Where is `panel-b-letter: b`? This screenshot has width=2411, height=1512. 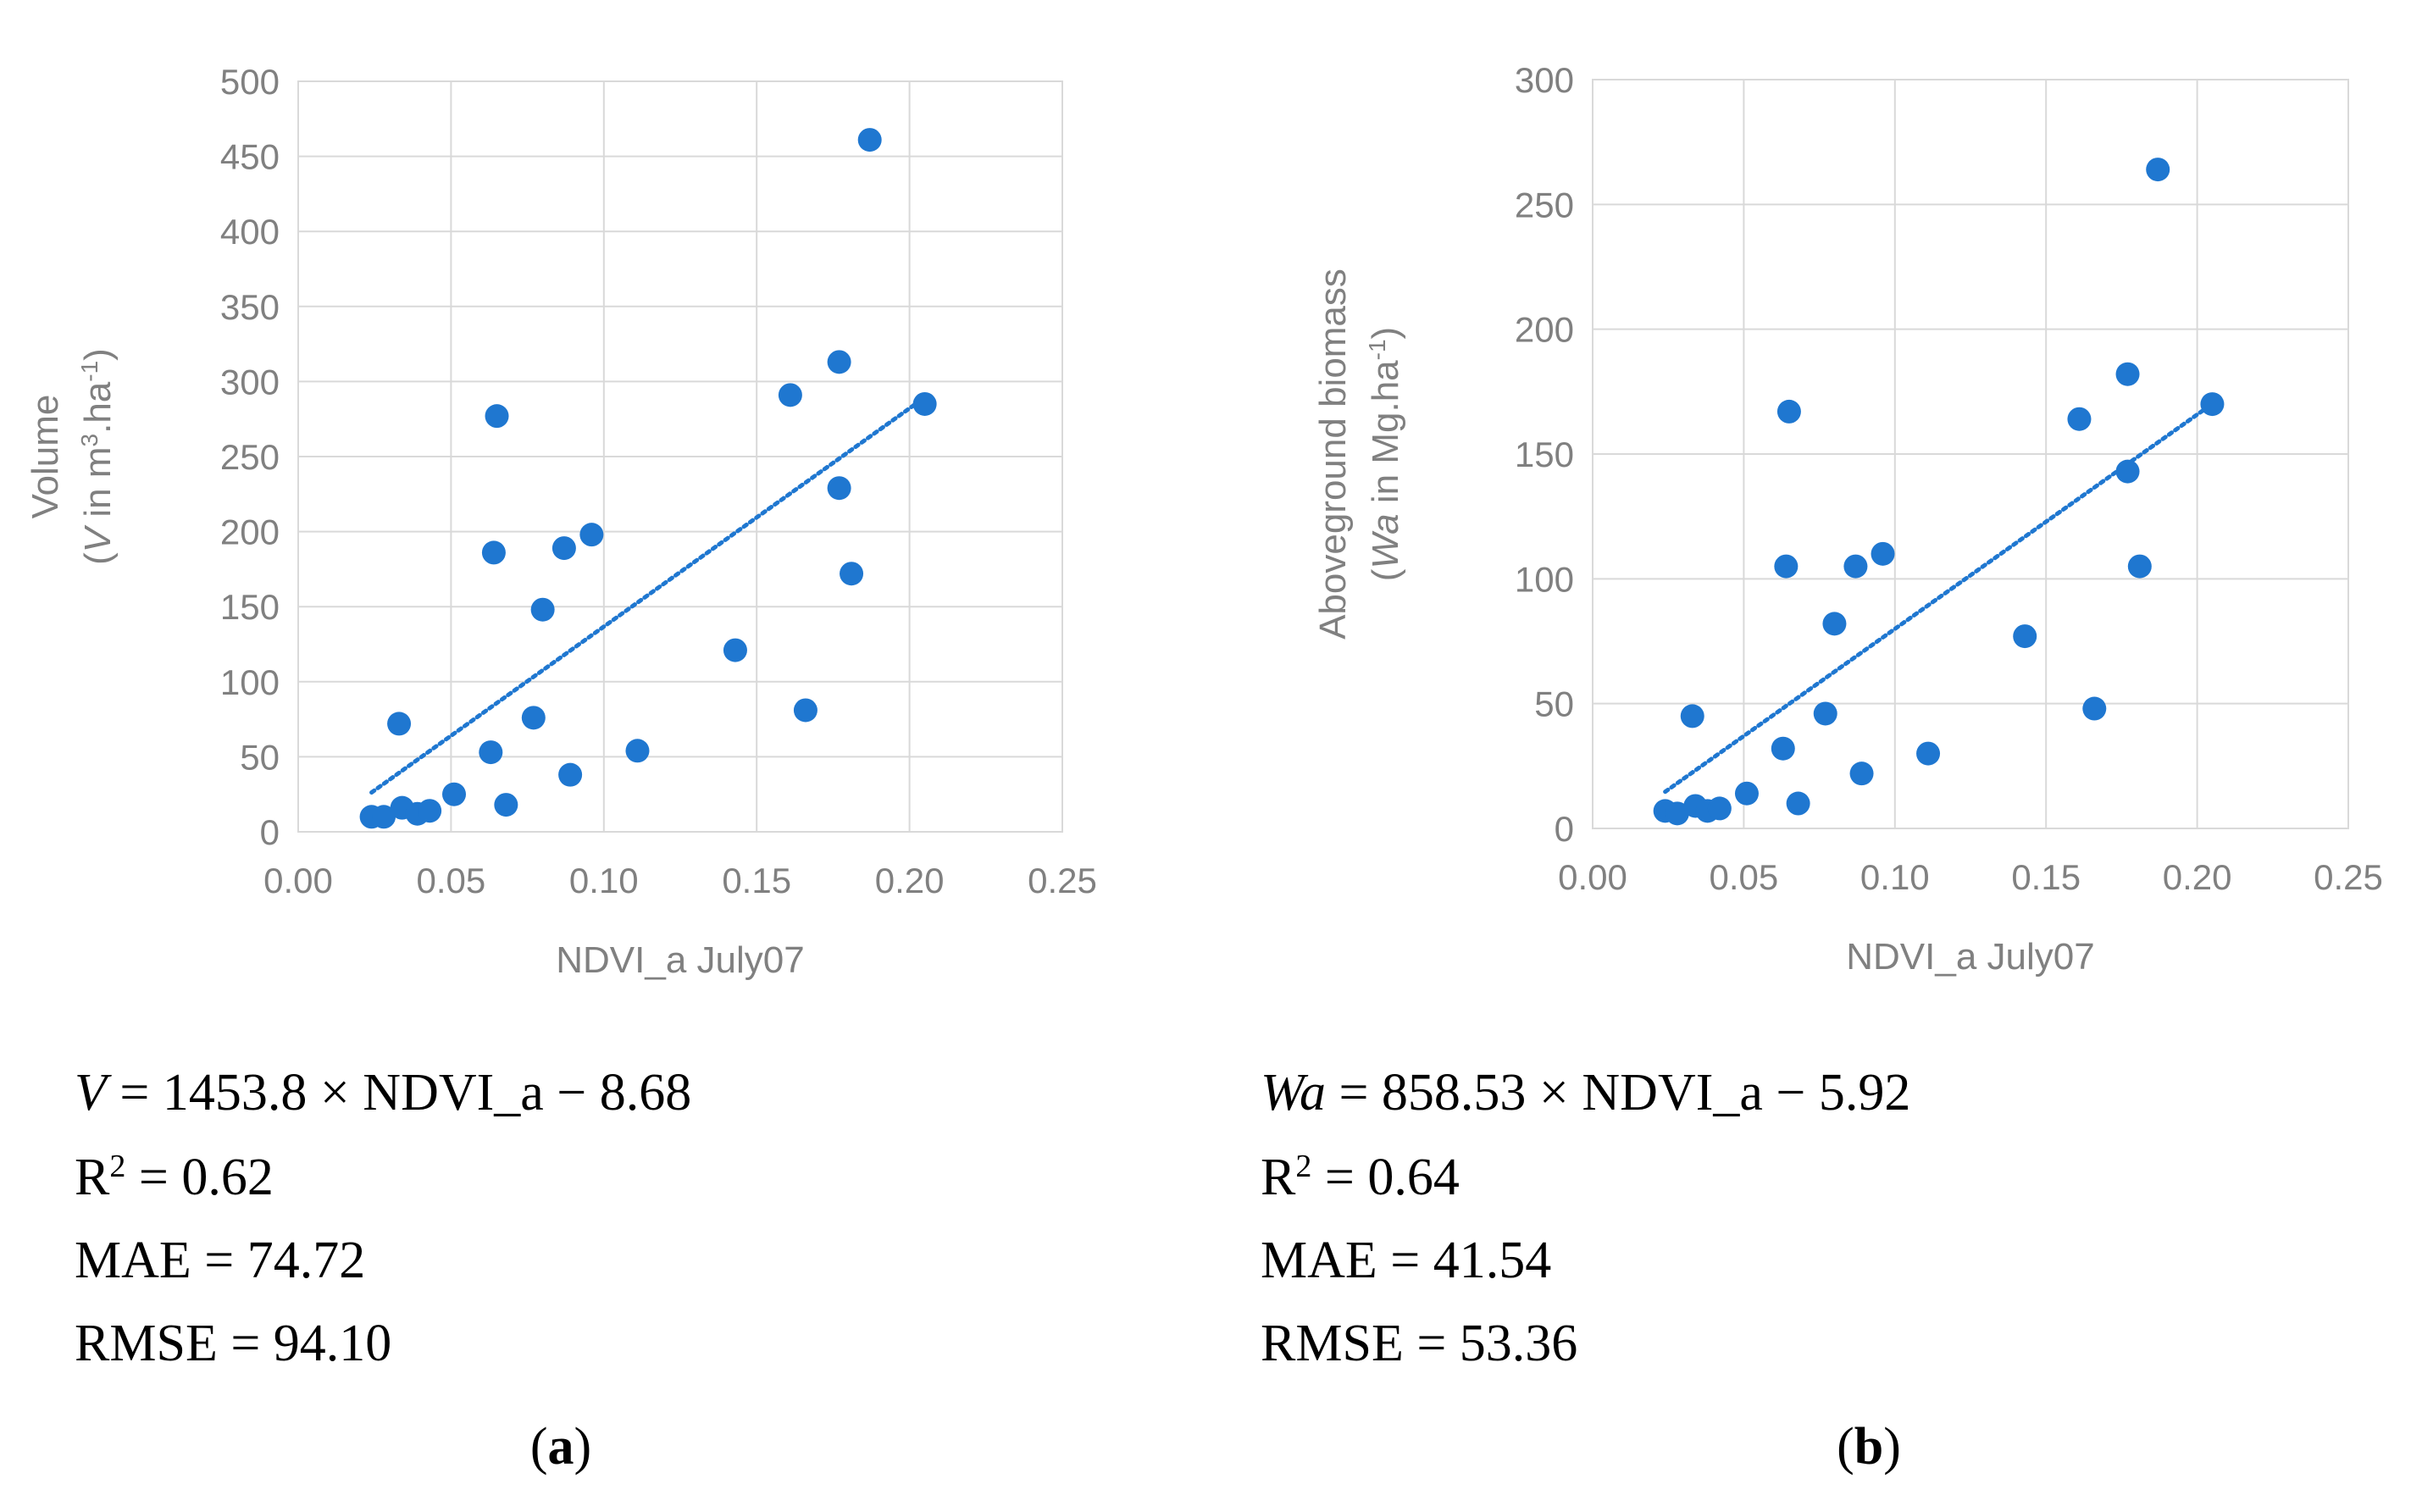 panel-b-letter: b is located at coordinates (1869, 1447).